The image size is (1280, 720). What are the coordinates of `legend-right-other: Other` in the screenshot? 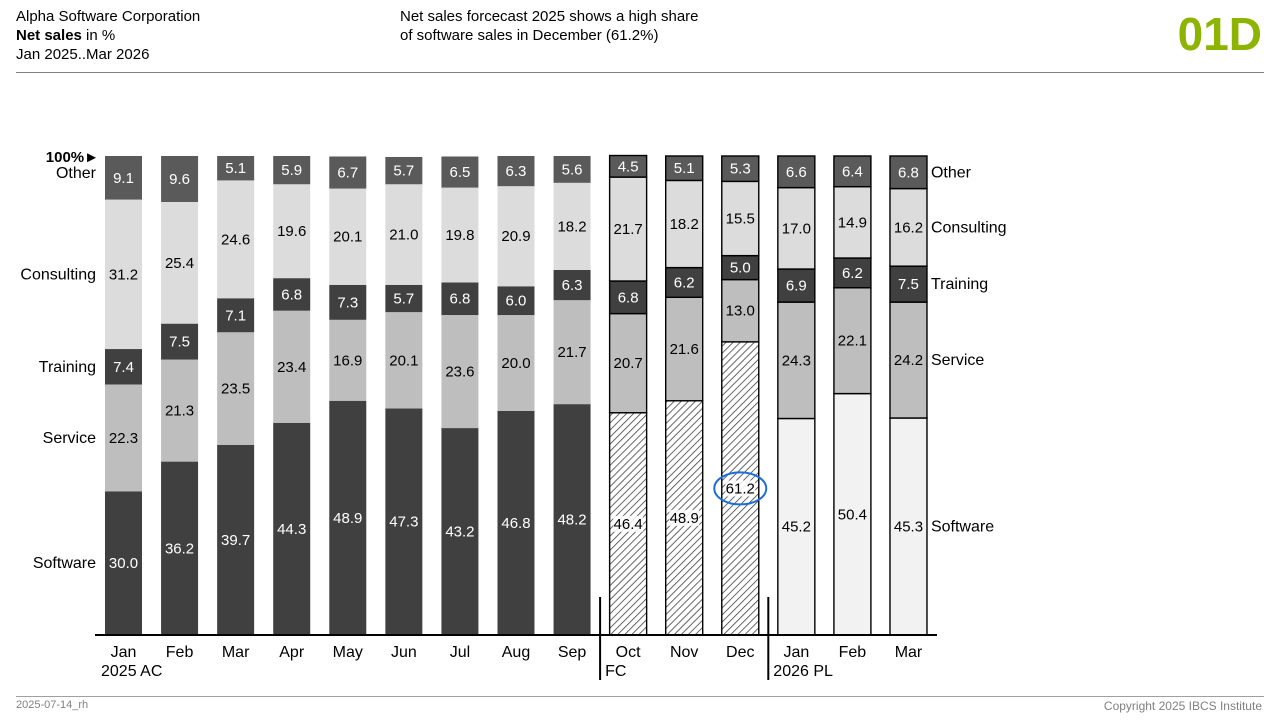 It's located at (951, 172).